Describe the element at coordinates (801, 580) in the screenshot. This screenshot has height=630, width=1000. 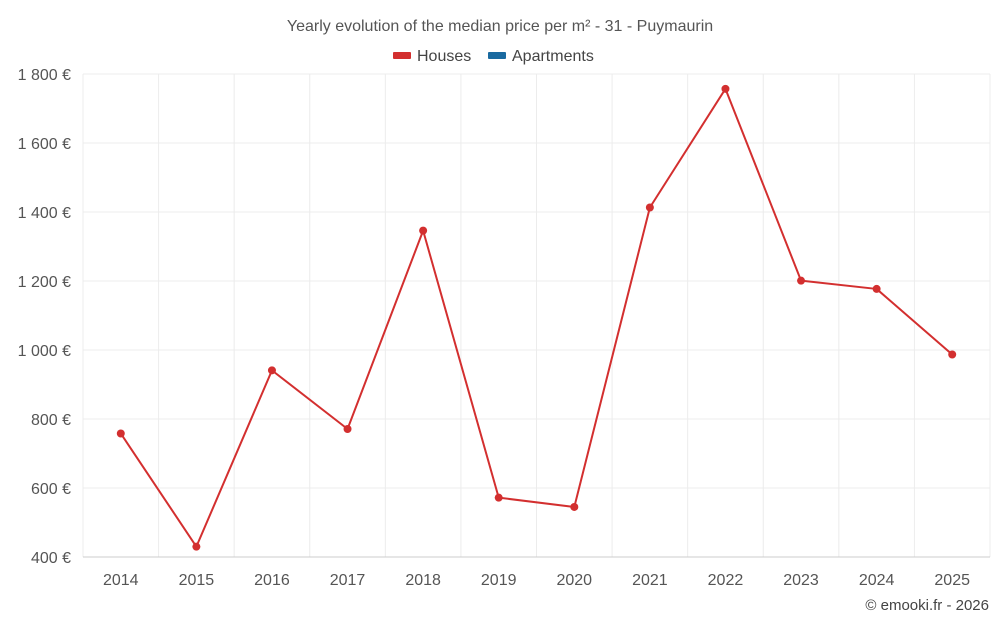
I see `x-tick-label: 2023` at that location.